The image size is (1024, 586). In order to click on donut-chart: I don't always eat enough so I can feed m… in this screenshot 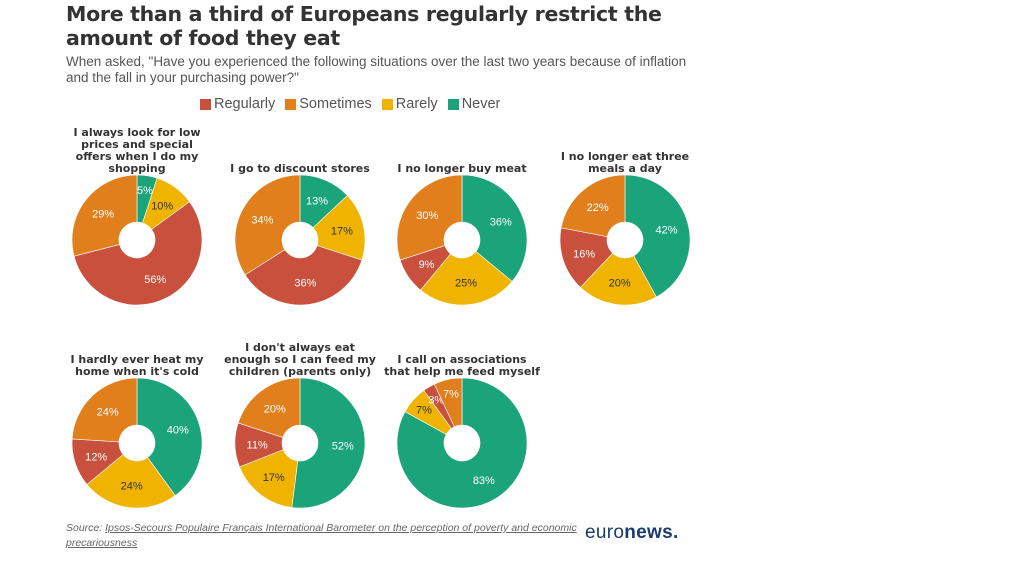, I will do `click(300, 425)`.